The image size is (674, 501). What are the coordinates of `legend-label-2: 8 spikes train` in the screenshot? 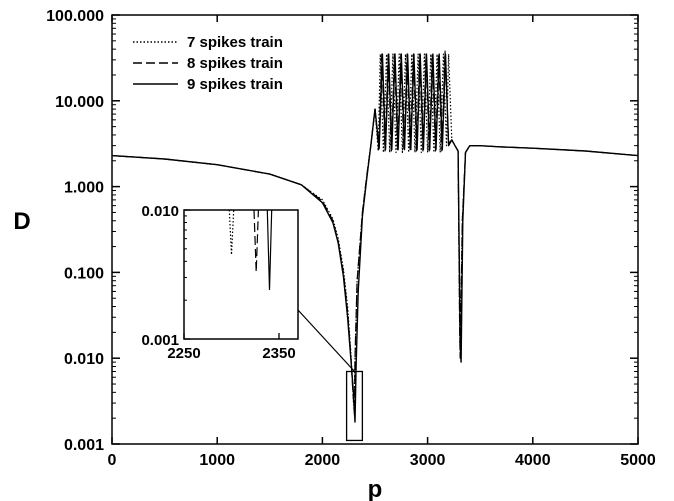 It's located at (235, 63).